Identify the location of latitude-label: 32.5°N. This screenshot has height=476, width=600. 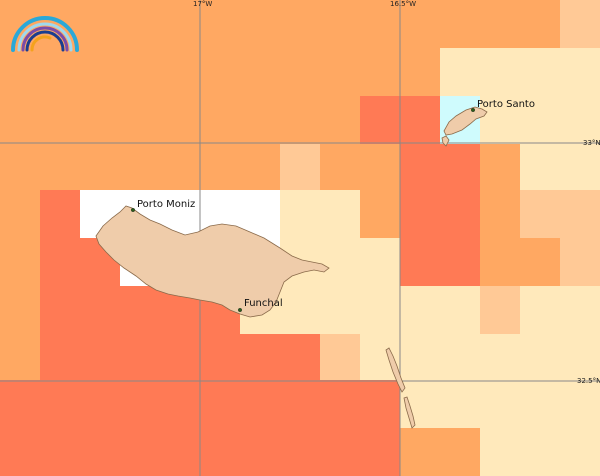
(588, 381).